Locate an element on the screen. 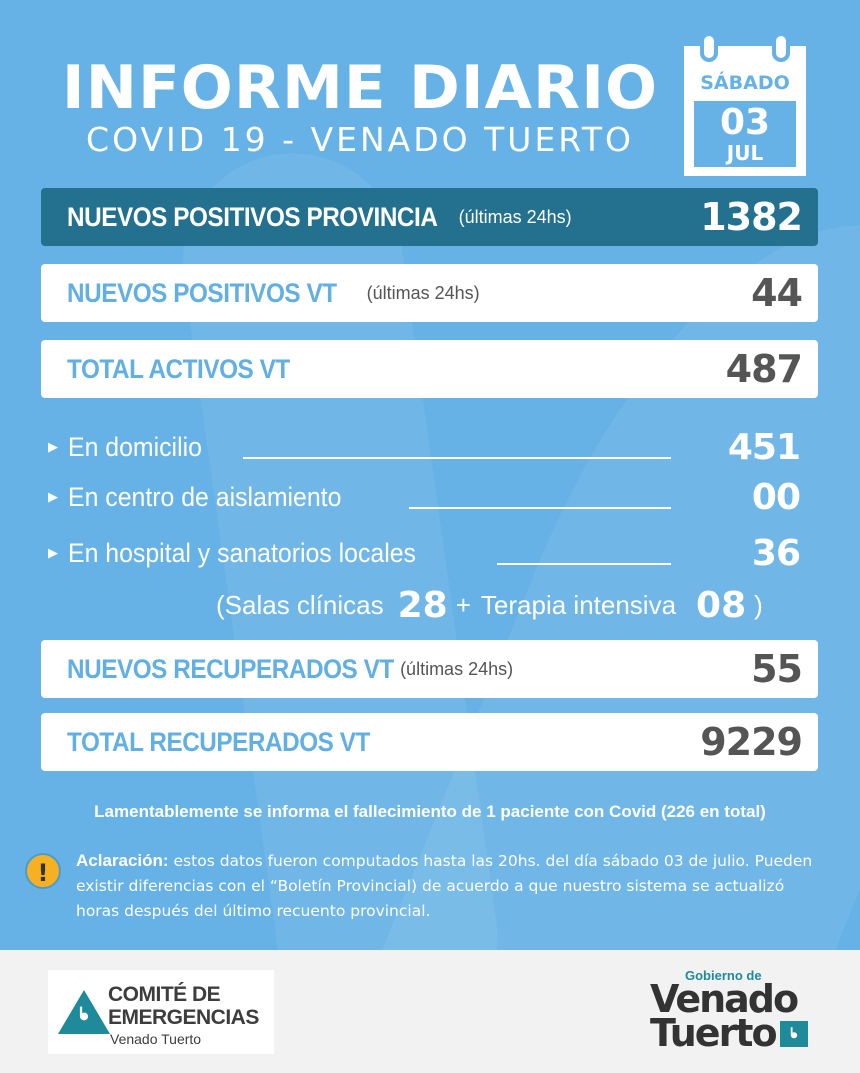 The image size is (860, 1073). row-label: En hospital y sanatorios locales is located at coordinates (242, 552).